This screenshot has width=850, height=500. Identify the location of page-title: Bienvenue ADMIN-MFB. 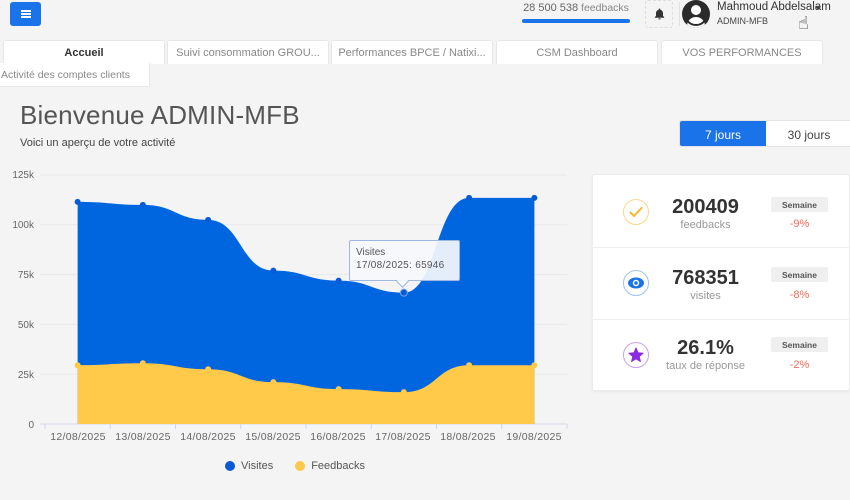
(160, 115).